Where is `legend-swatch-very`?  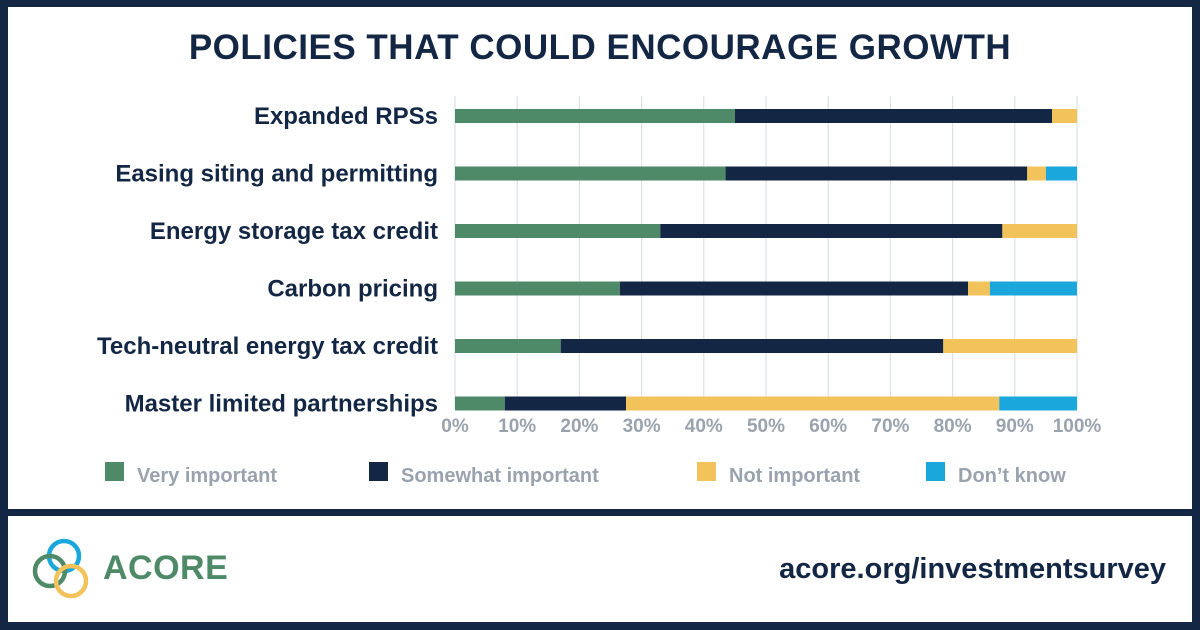
legend-swatch-very is located at coordinates (114, 471).